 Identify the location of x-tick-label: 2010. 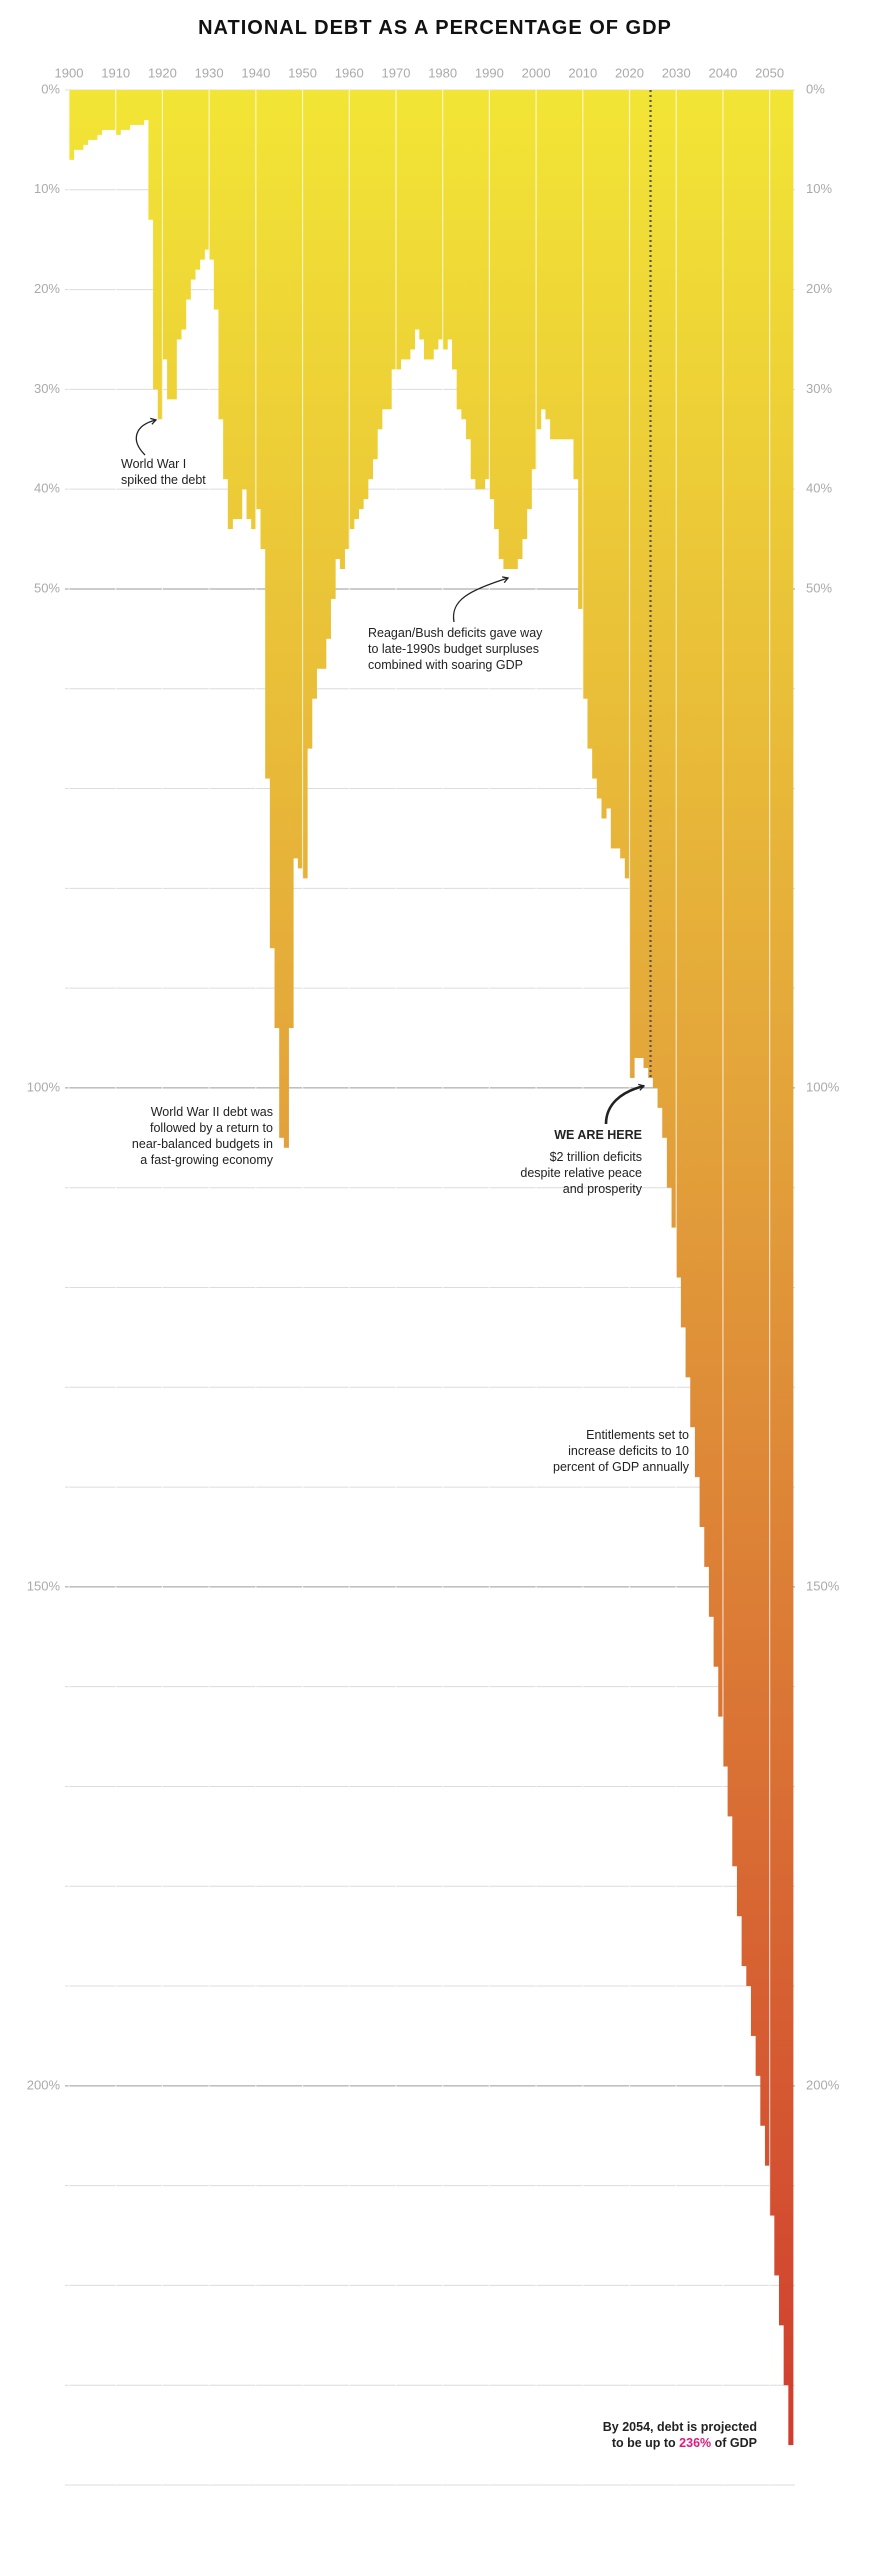
(582, 72).